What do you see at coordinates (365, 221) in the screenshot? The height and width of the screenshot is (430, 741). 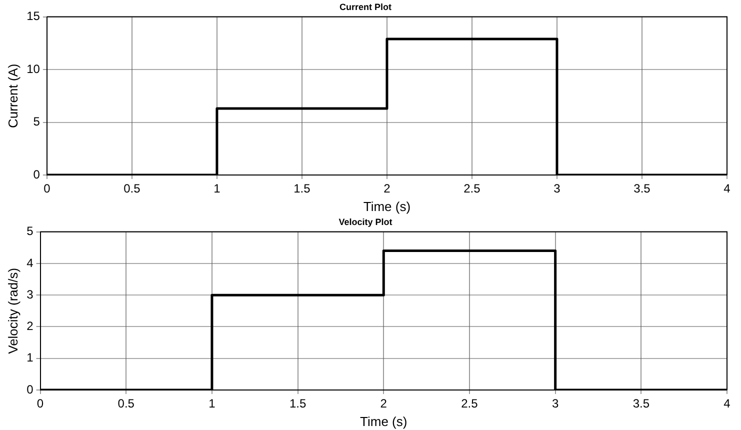 I see `chart-title: Velocity Plot` at bounding box center [365, 221].